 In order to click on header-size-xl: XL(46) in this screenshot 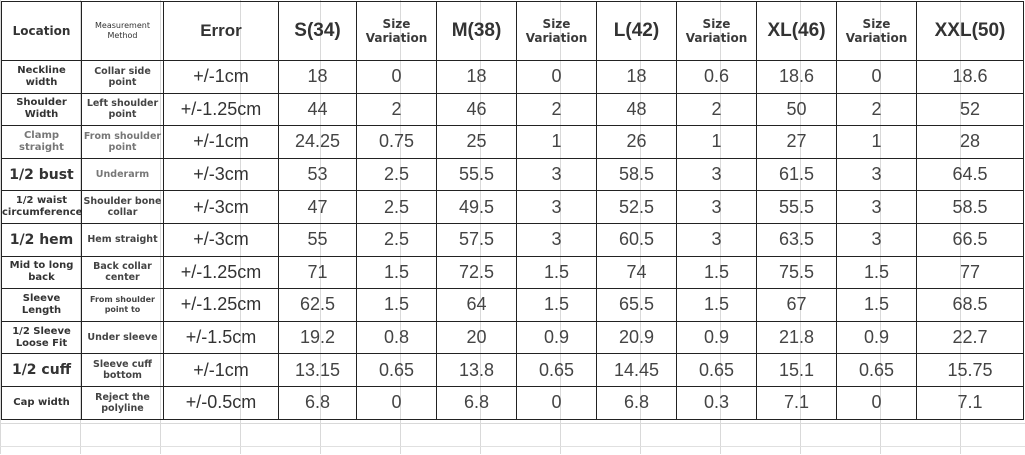, I will do `click(796, 31)`.